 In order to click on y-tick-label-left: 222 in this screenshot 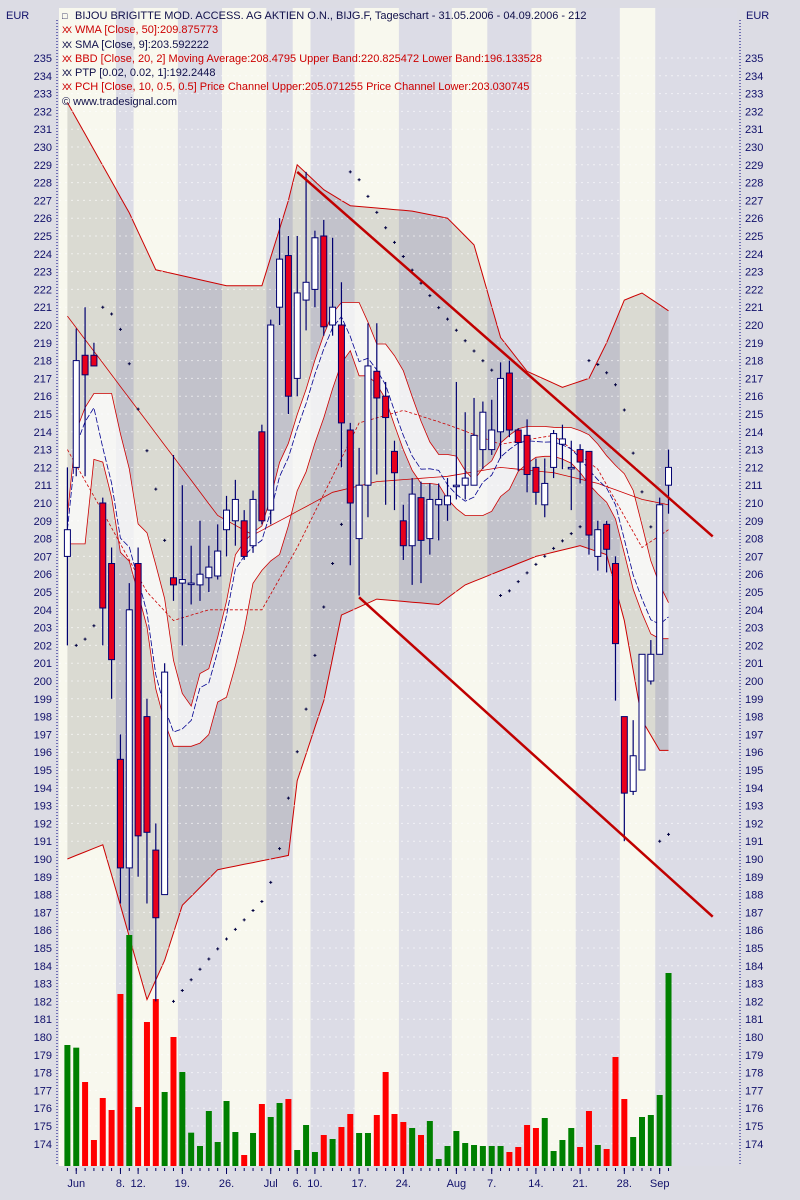, I will do `click(43, 290)`.